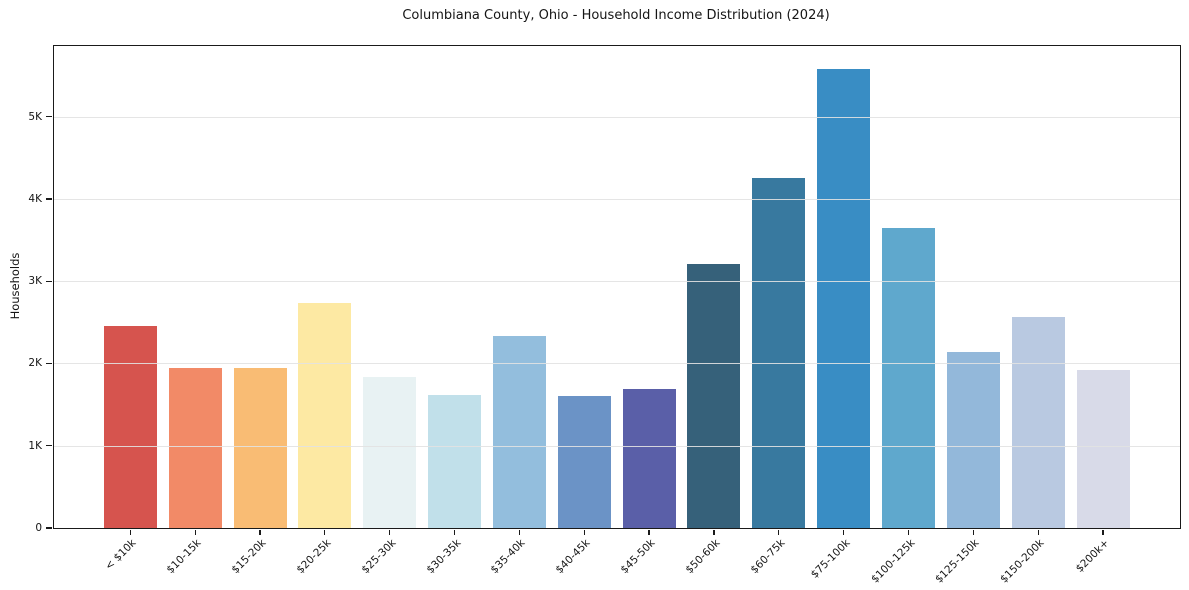 This screenshot has height=590, width=1189. I want to click on y-tick-label: 2K, so click(35, 363).